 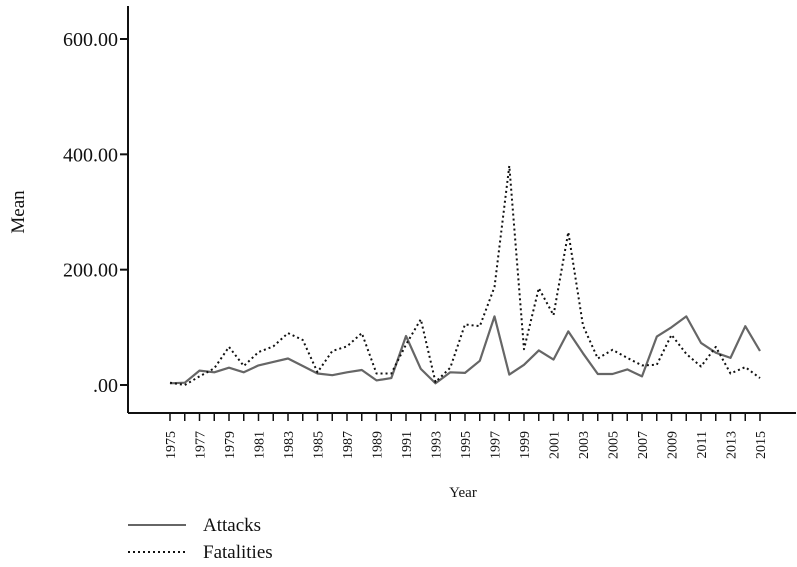 I want to click on x-tick-label: 1995, so click(x=466, y=445).